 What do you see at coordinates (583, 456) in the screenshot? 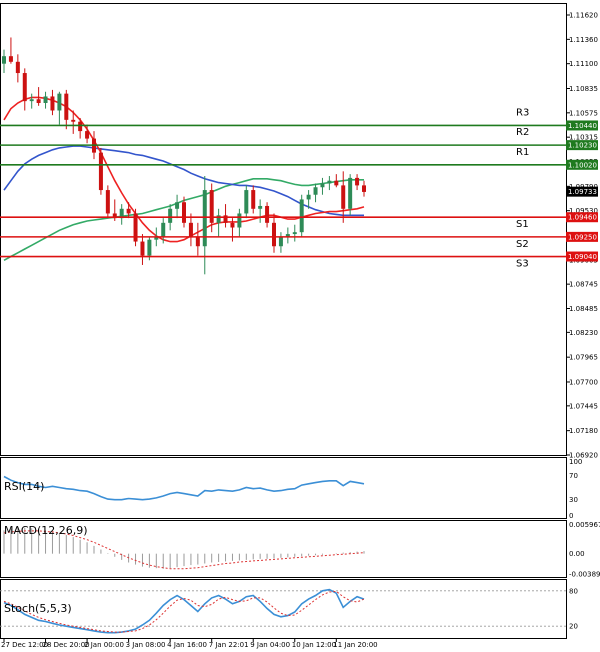
I see `price-axis-label: 1.06920` at bounding box center [583, 456].